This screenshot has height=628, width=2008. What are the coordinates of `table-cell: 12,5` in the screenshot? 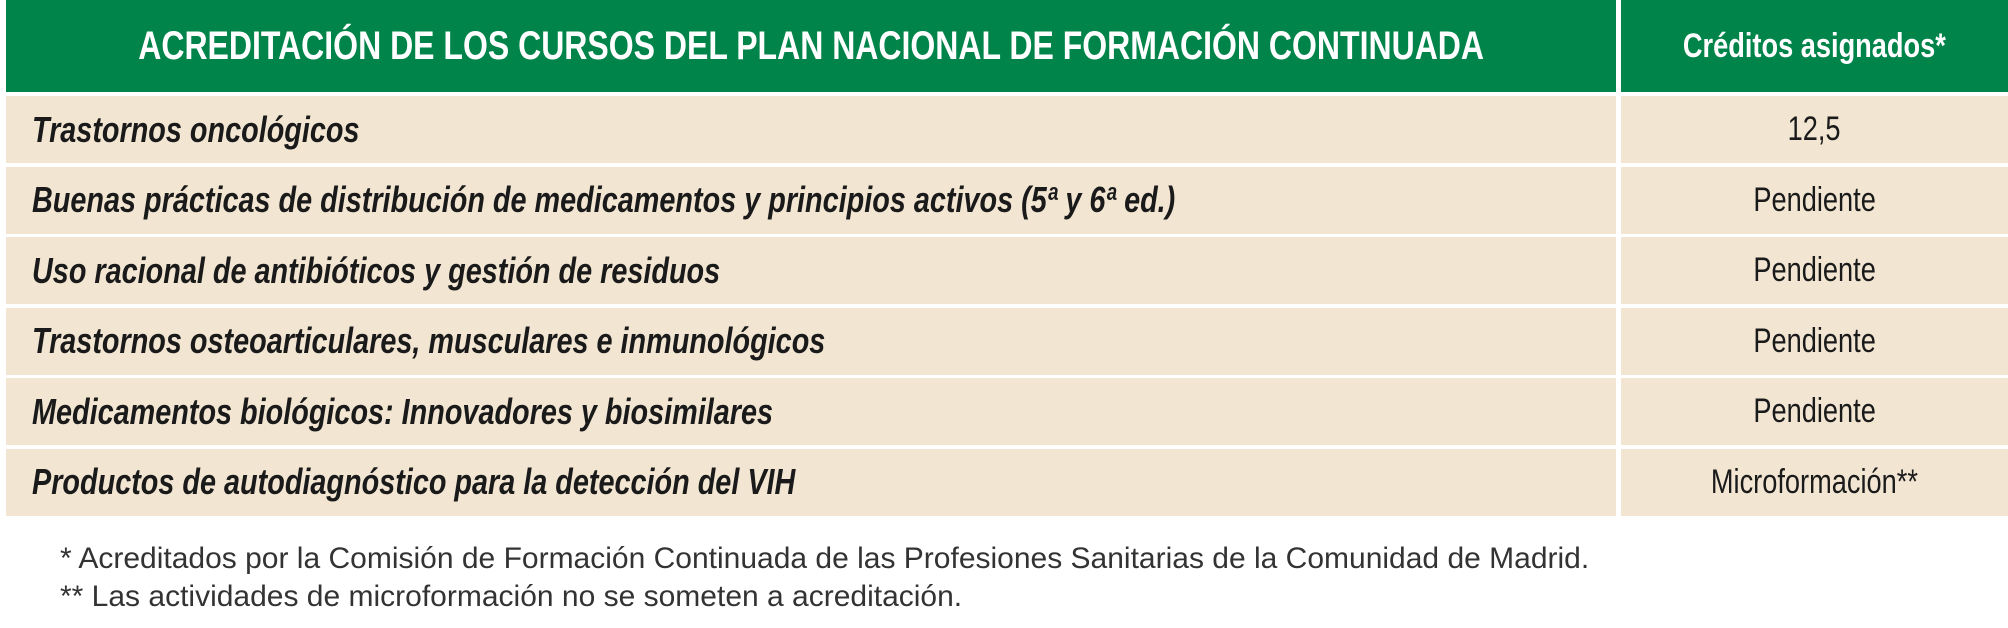 It's located at (1814, 129).